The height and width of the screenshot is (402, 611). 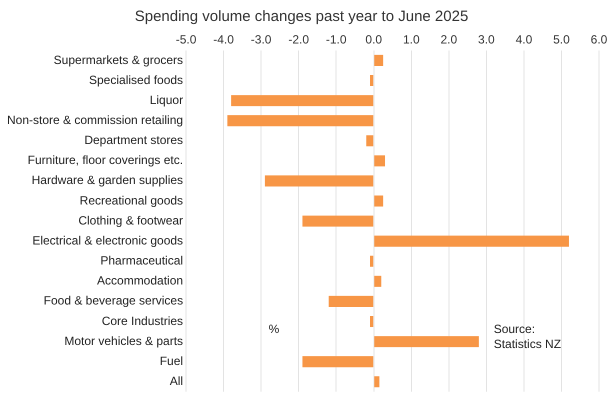 What do you see at coordinates (143, 321) in the screenshot?
I see `y-tick-label: Core Industries` at bounding box center [143, 321].